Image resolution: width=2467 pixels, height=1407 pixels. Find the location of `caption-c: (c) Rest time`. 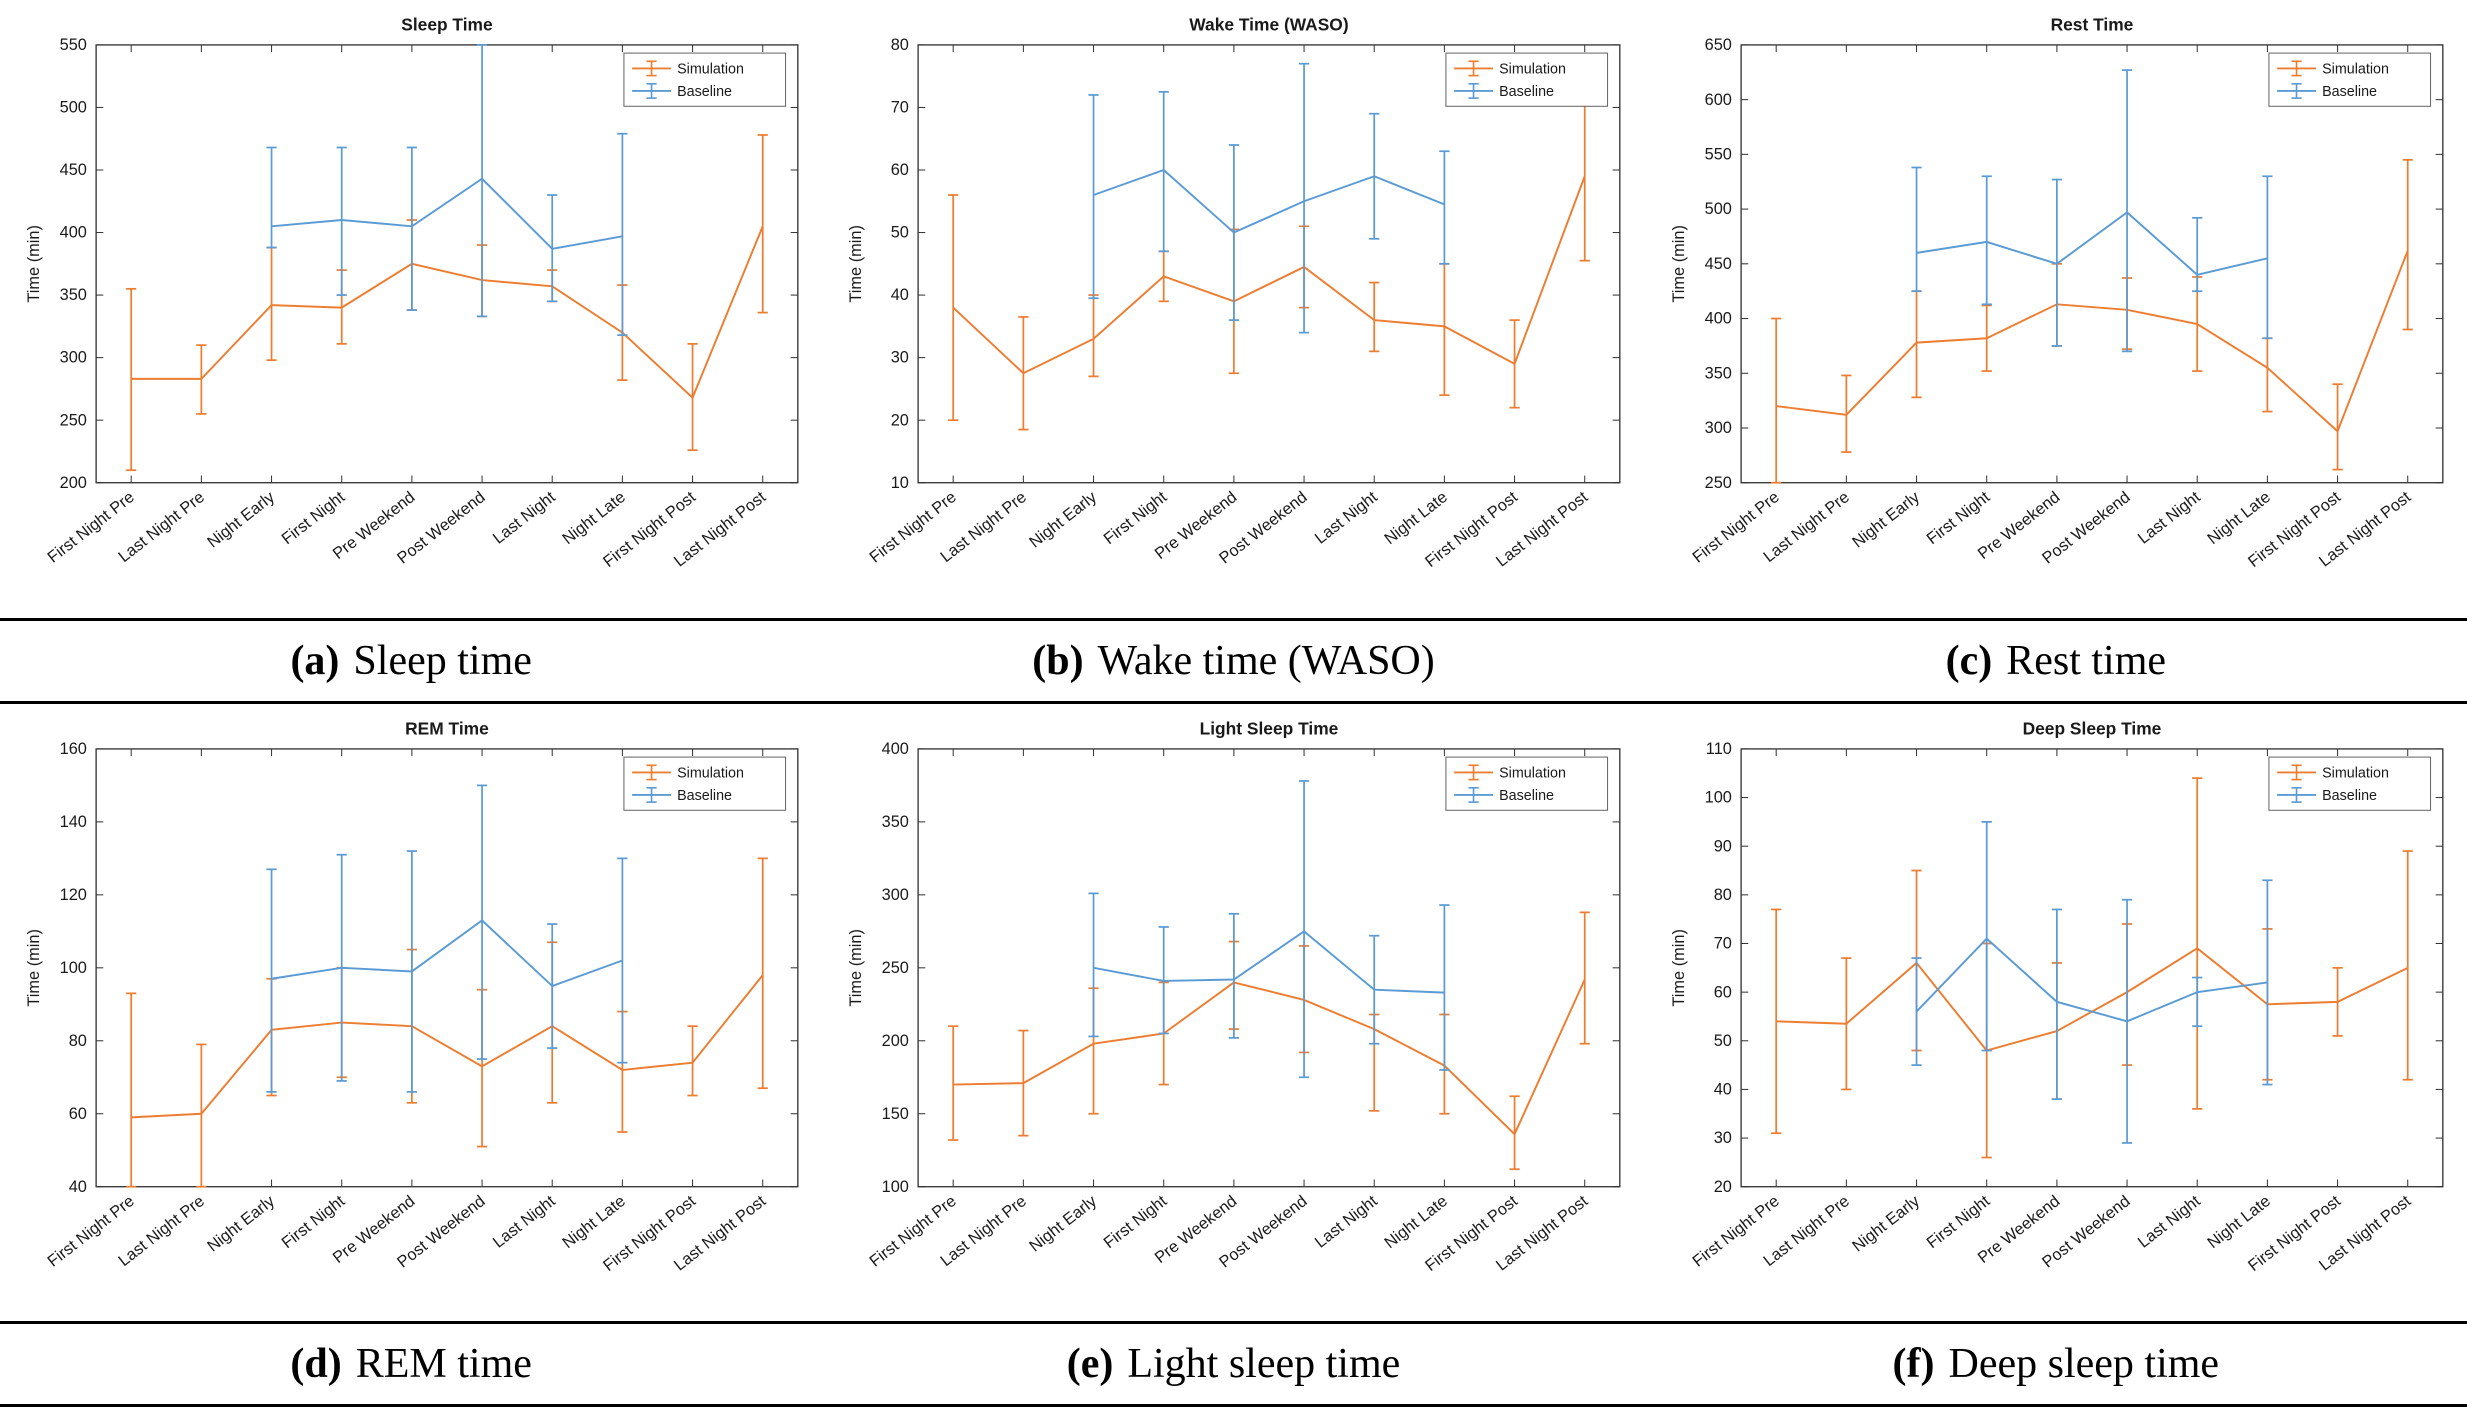

caption-c: (c) Rest time is located at coordinates (2056, 661).